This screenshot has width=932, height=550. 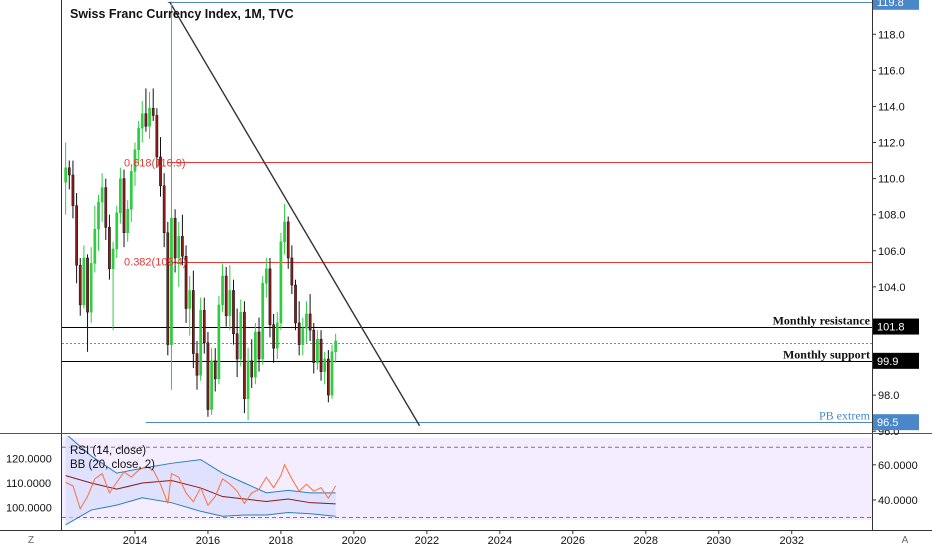 I want to click on time-tick-label: 2032, so click(x=791, y=541).